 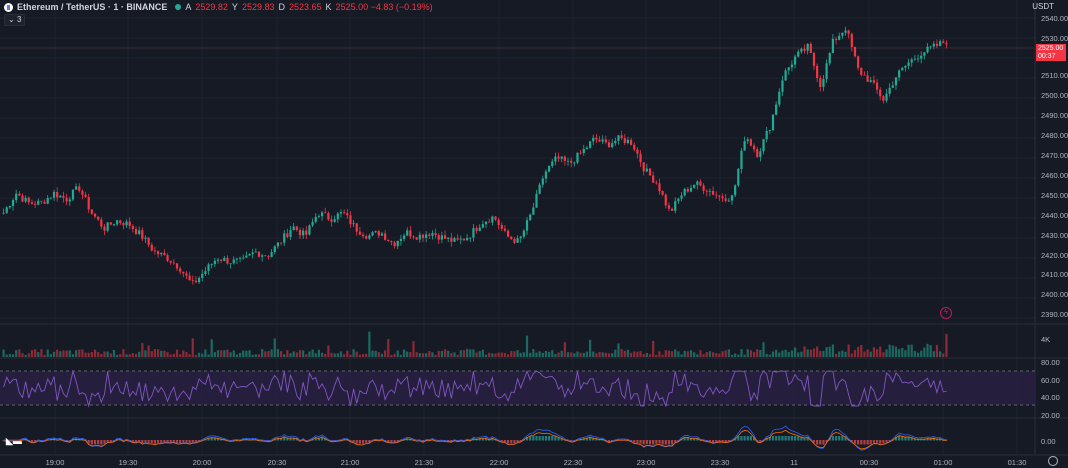 I want to click on currency-button: USDT, so click(x=1043, y=6).